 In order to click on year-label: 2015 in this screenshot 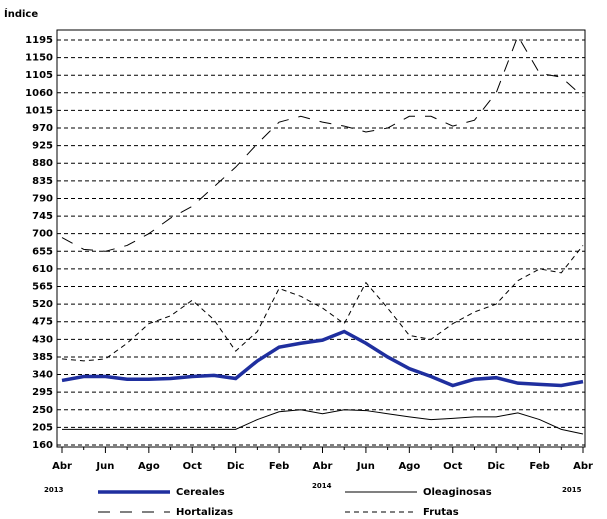, I will do `click(572, 490)`.